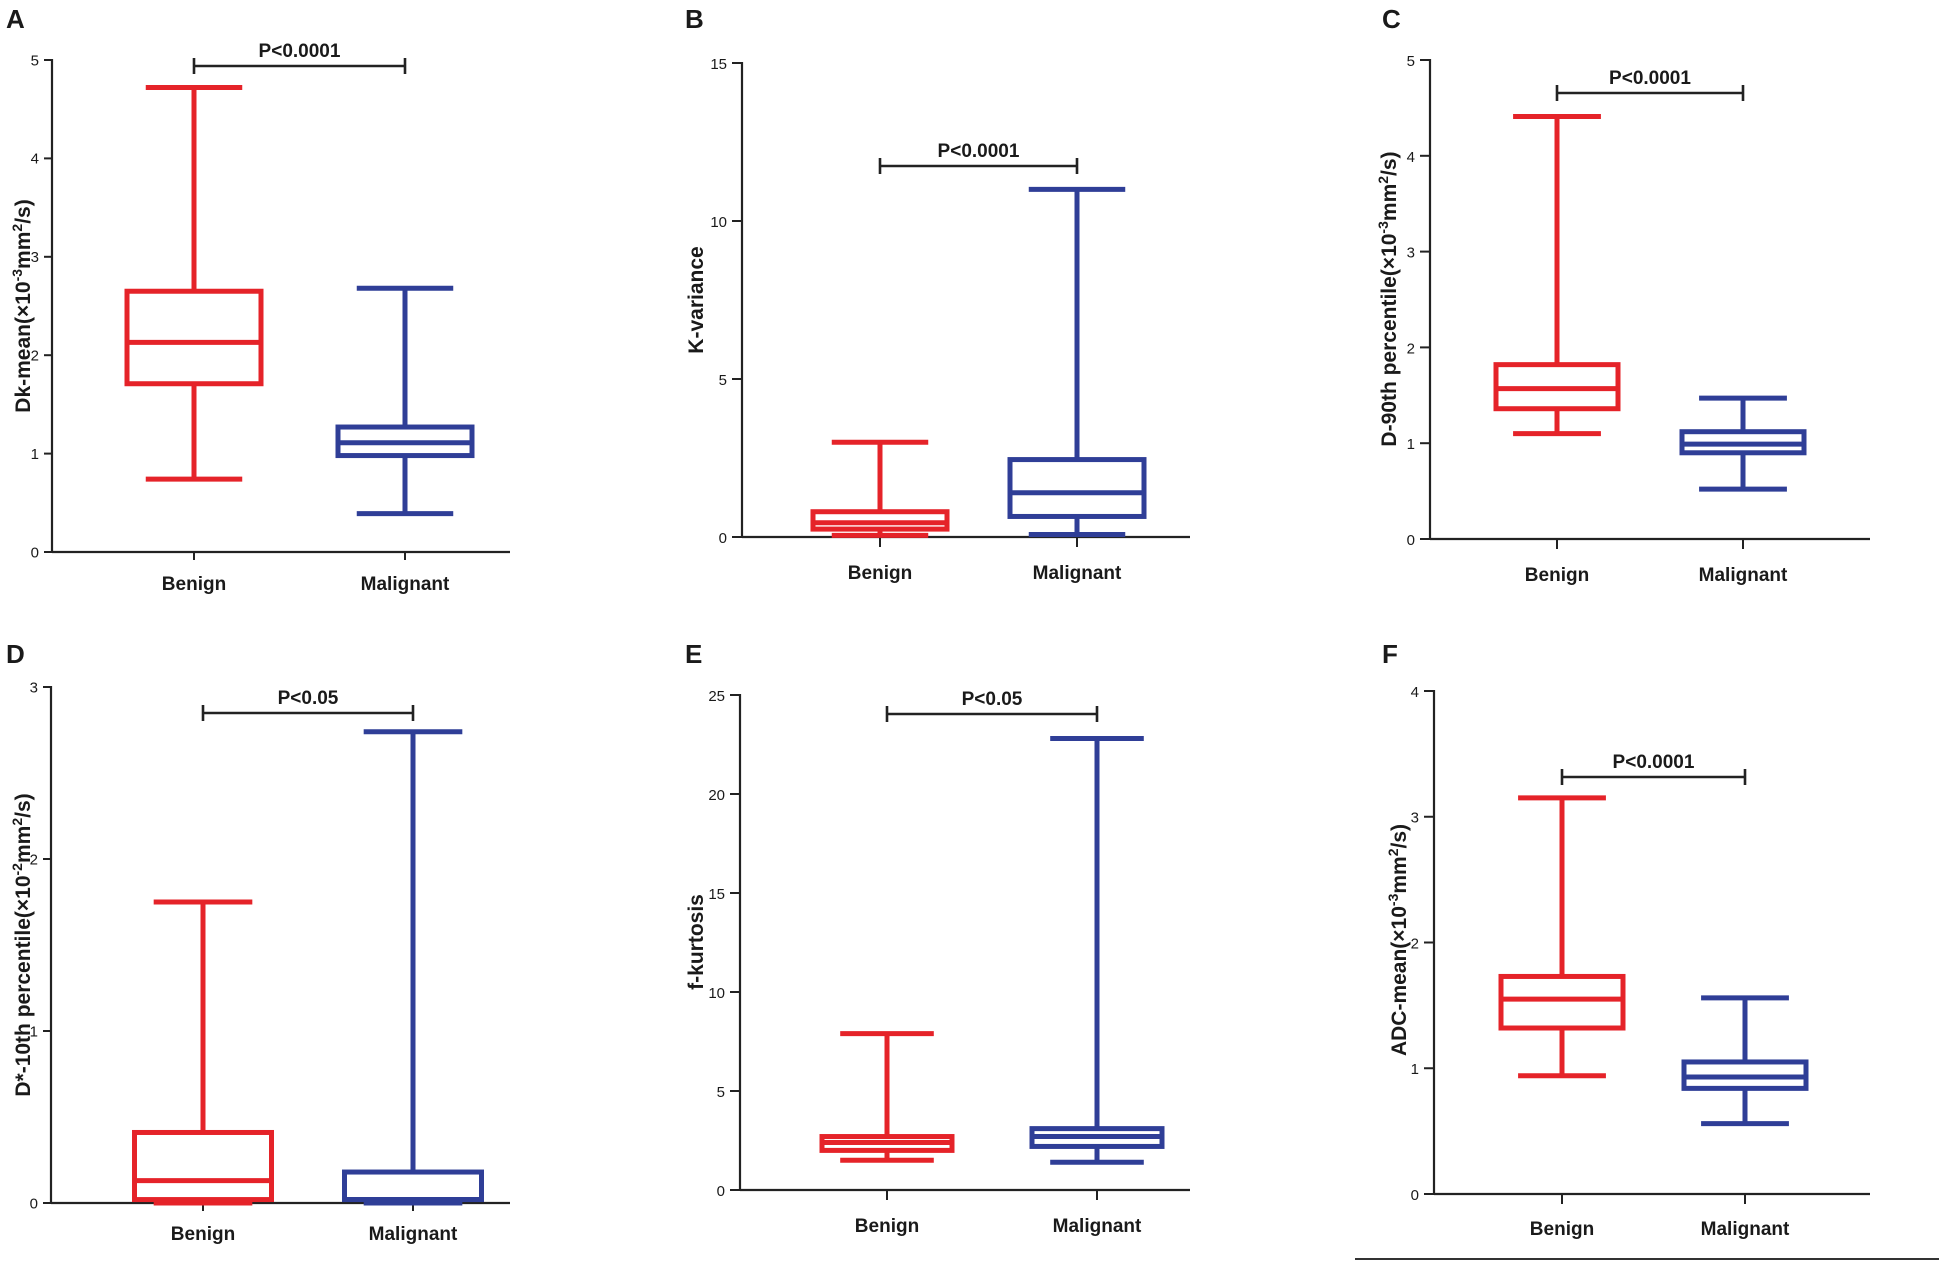  Describe the element at coordinates (1411, 540) in the screenshot. I see `panel-c-y-tick-label: 0` at that location.